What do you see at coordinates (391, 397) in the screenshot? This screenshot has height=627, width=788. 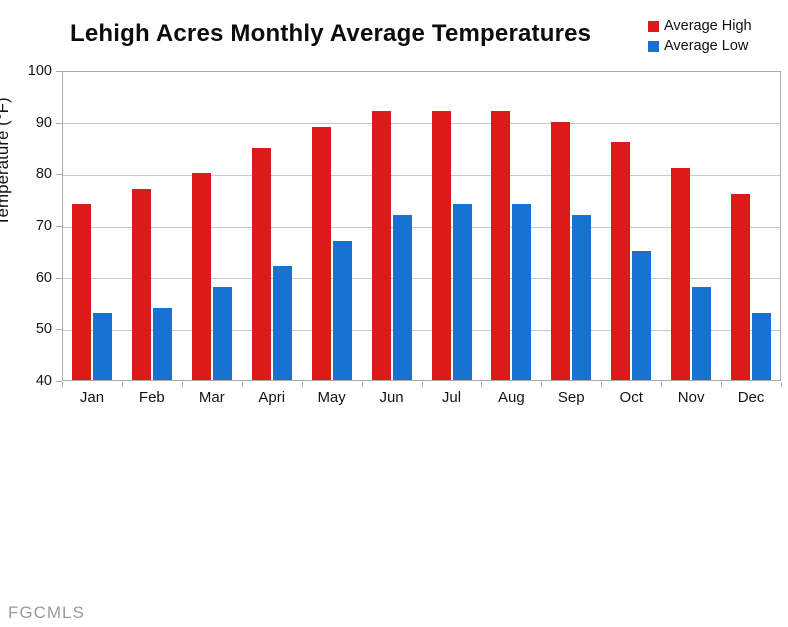 I see `x-axis-label-jun: Jun` at bounding box center [391, 397].